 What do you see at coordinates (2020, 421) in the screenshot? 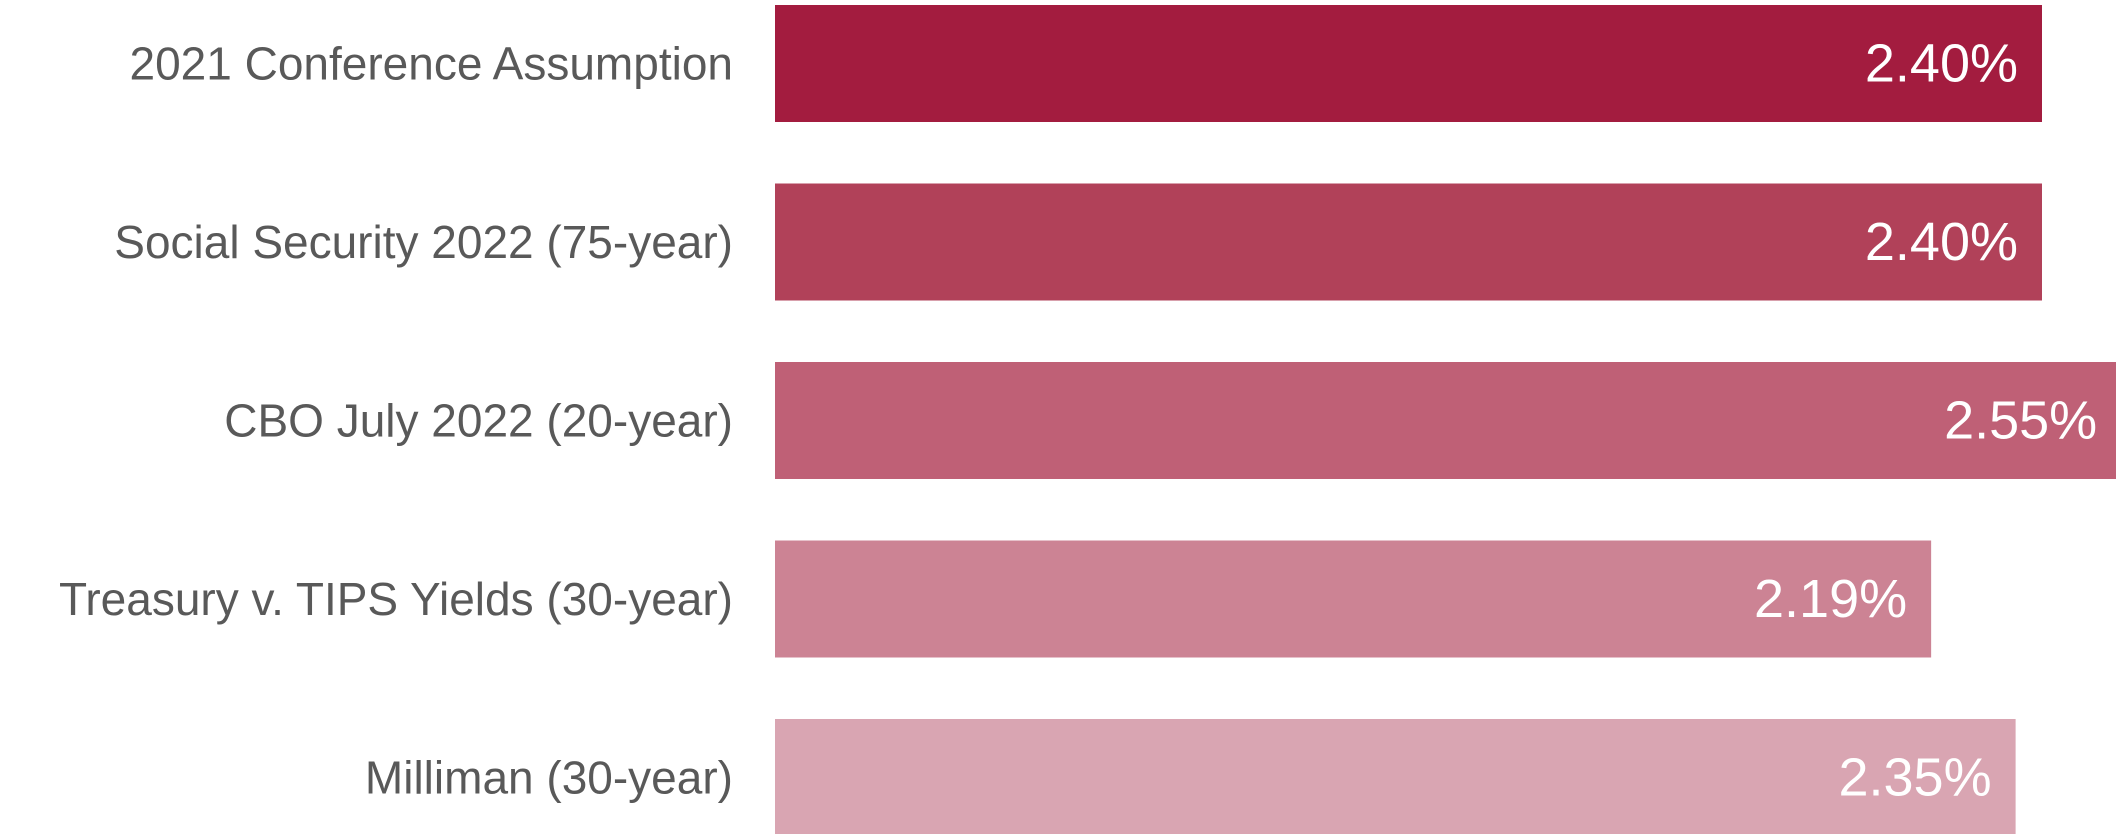
I see `data-label: 2.55%` at bounding box center [2020, 421].